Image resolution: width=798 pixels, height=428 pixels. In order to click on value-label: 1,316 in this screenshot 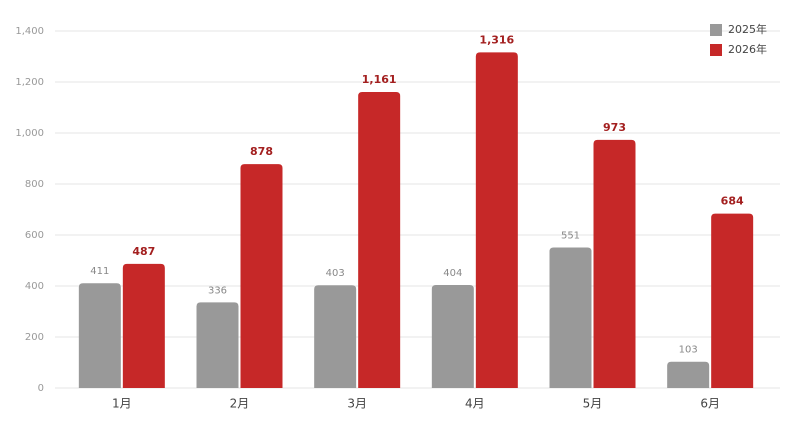, I will do `click(496, 39)`.